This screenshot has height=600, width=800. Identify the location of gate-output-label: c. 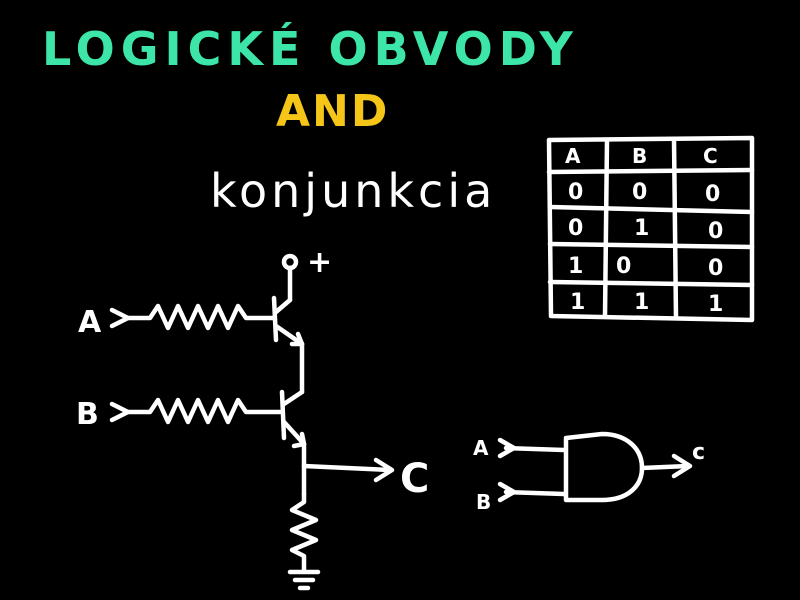
(698, 452).